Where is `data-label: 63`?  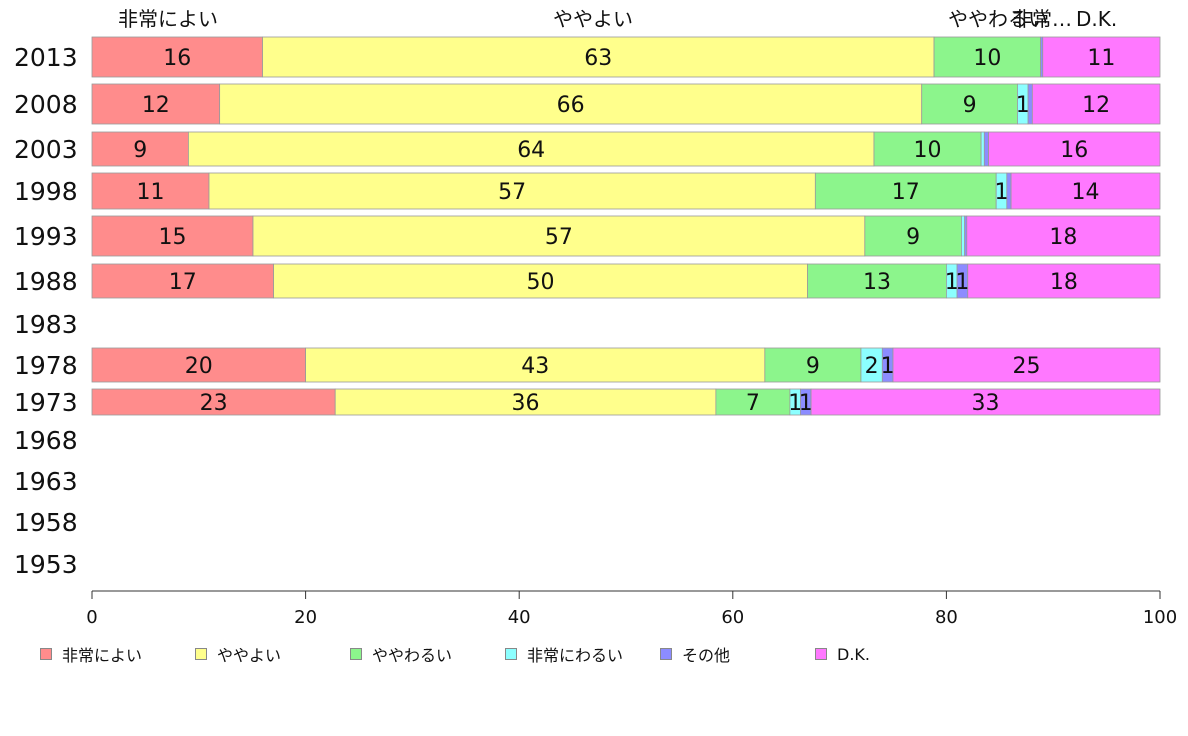 data-label: 63 is located at coordinates (598, 58).